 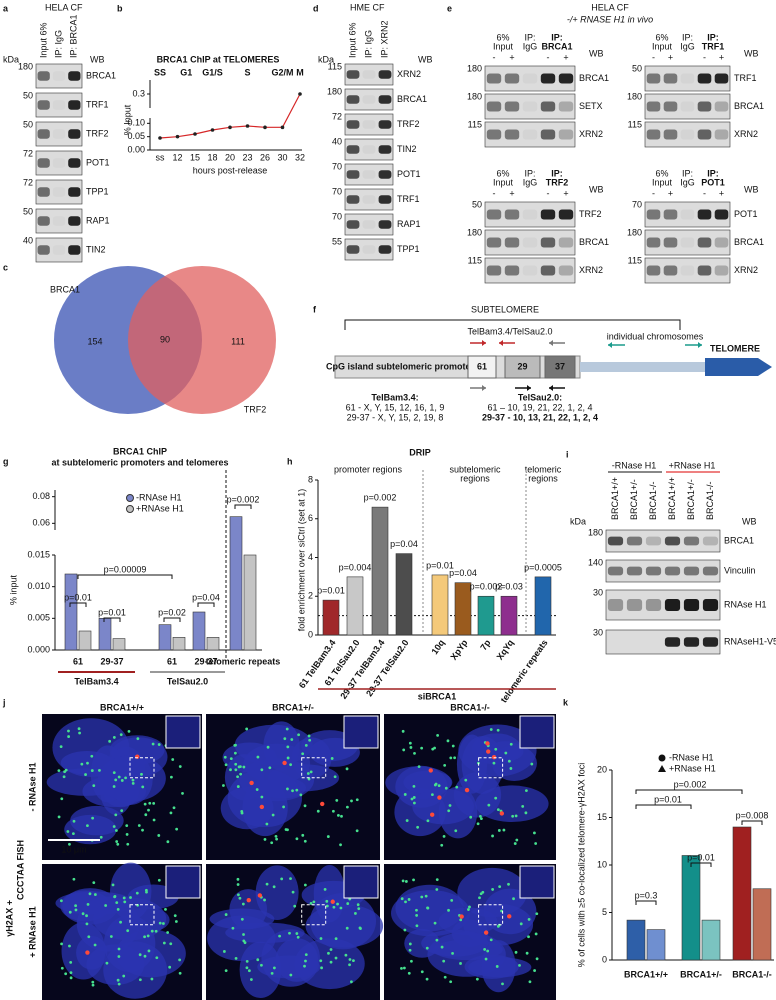 I want to click on legend-label: -RNAse H1, so click(x=159, y=497).